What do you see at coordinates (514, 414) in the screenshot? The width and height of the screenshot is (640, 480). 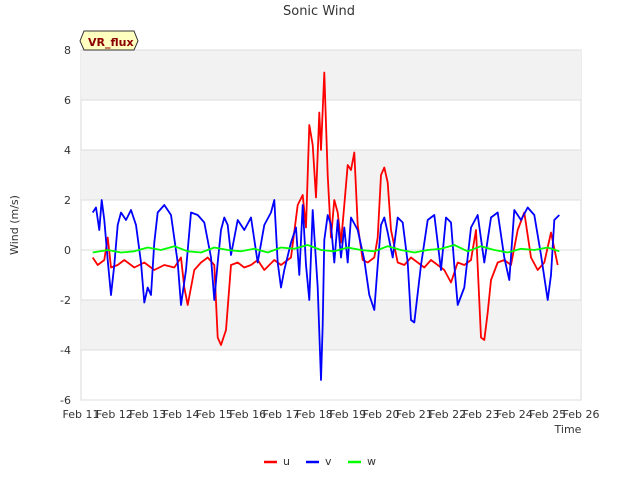 I see `x-tick-label: Feb 24` at bounding box center [514, 414].